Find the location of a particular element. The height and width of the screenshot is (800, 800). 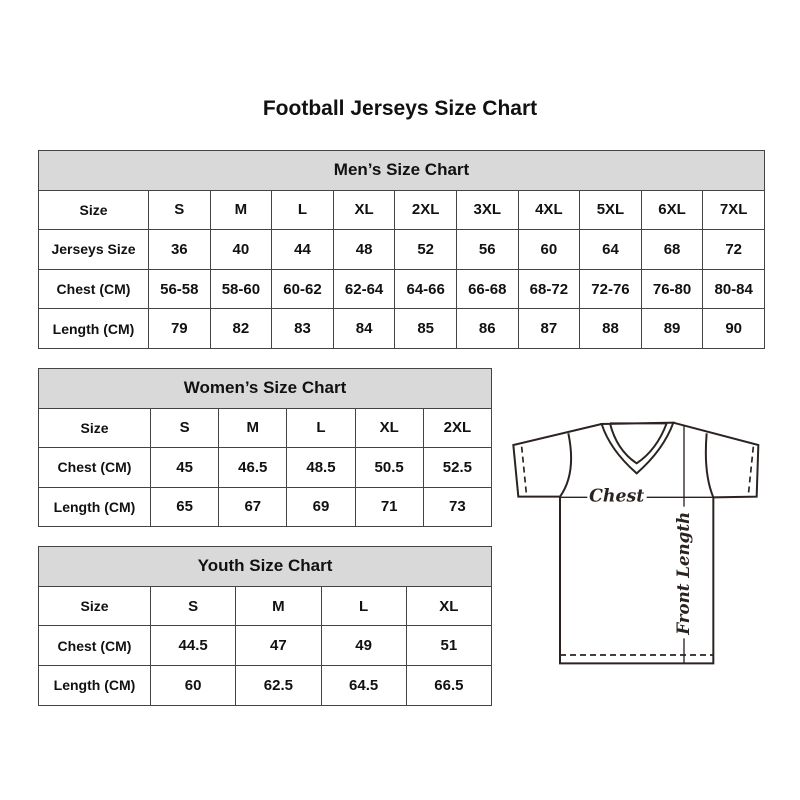

table-cell: 73 is located at coordinates (457, 506).